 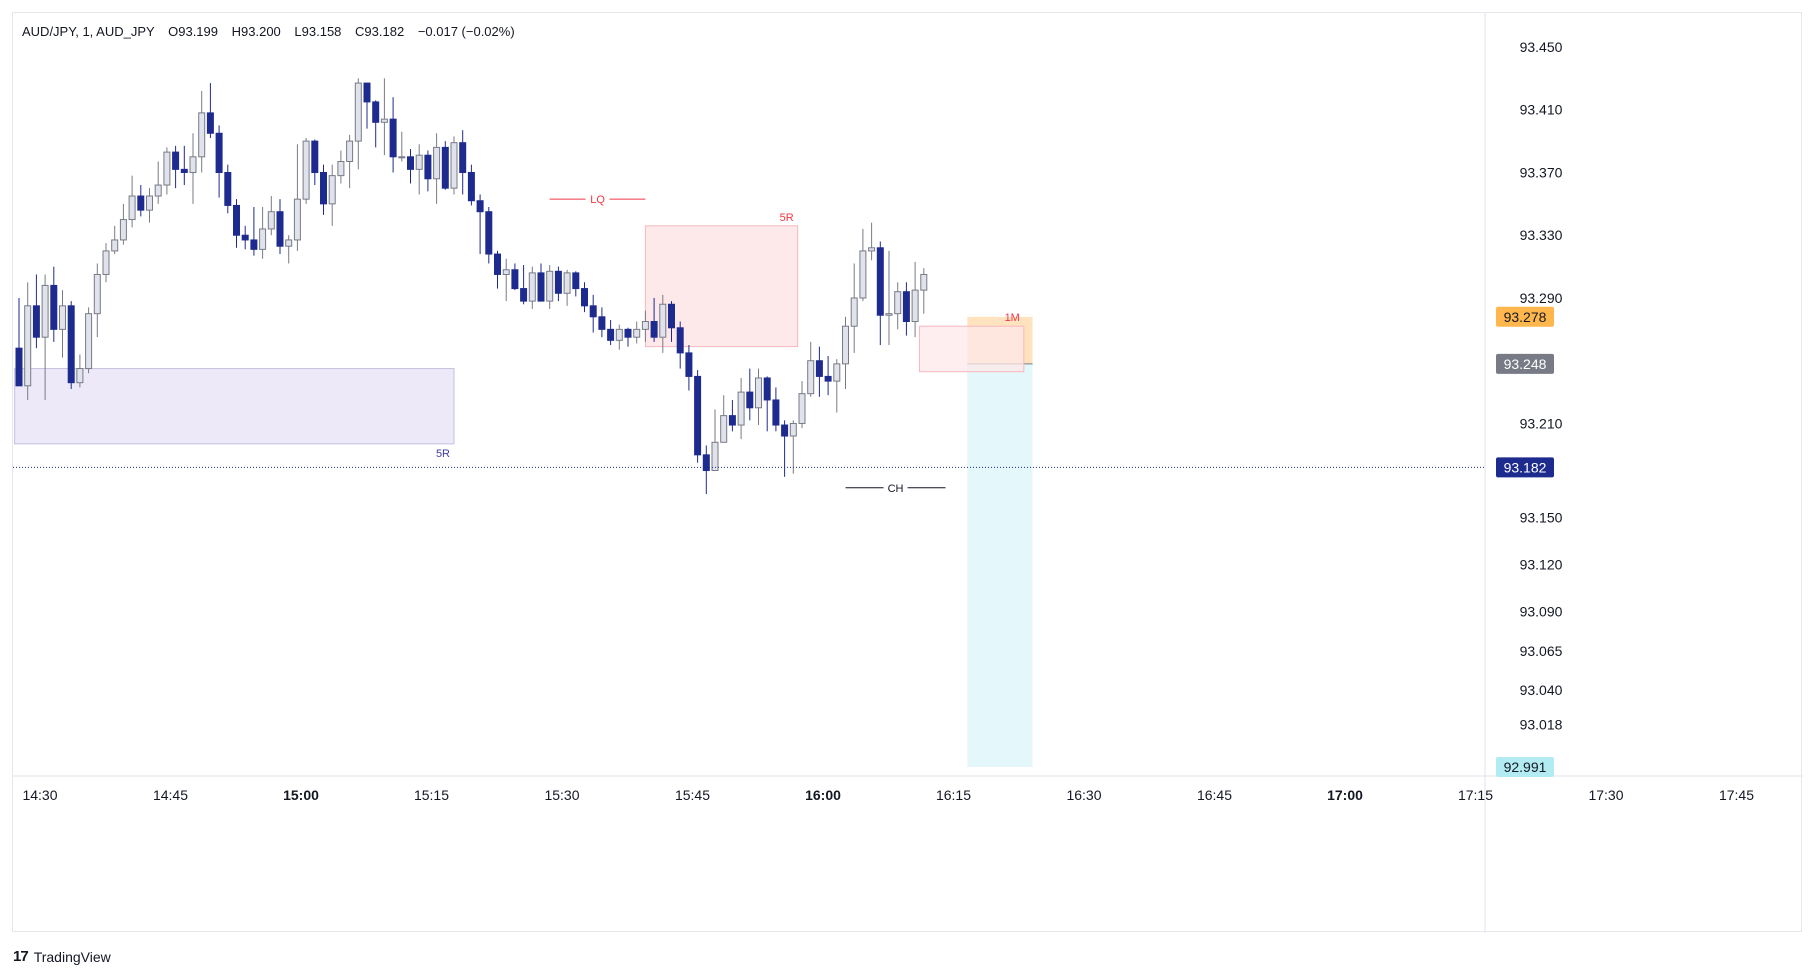 What do you see at coordinates (1541, 172) in the screenshot?
I see `y-tick-label-2: 93.370` at bounding box center [1541, 172].